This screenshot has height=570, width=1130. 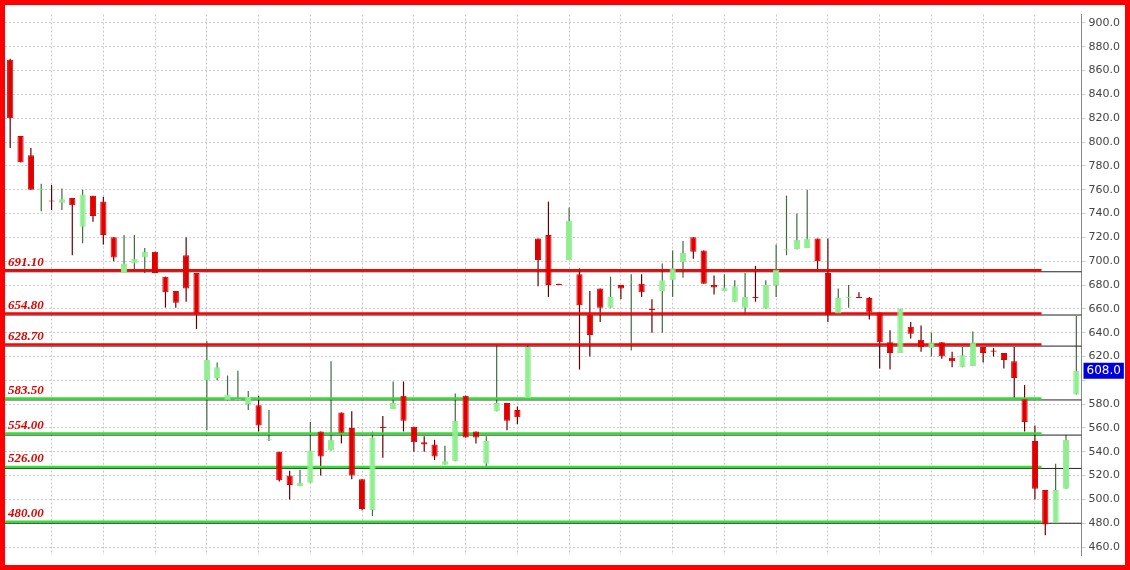 I want to click on y-tick-label: 520.0, so click(x=1104, y=475).